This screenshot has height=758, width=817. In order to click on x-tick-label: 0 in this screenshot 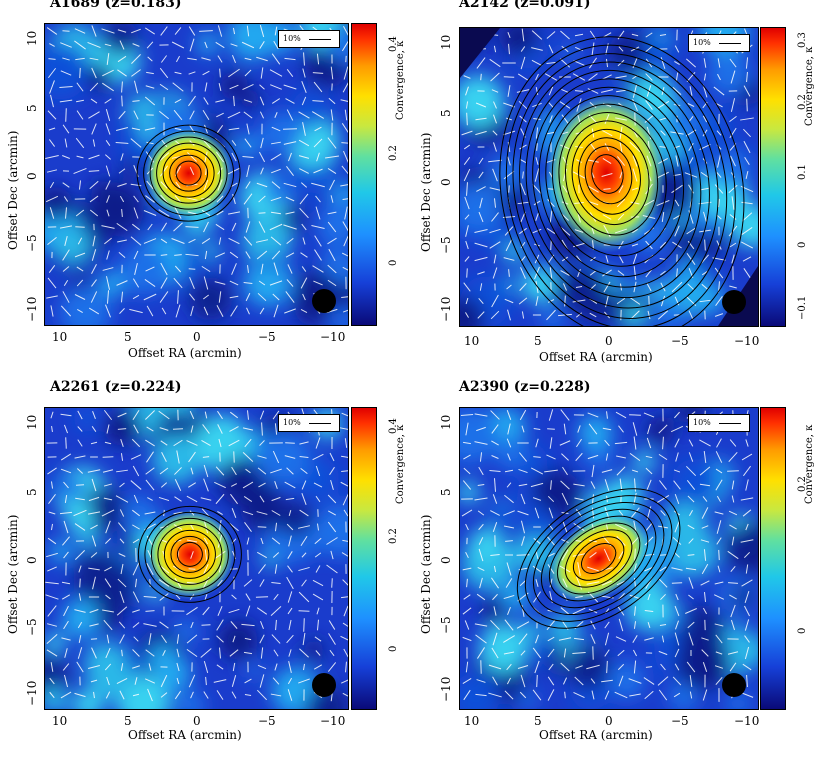, I will do `click(609, 341)`.